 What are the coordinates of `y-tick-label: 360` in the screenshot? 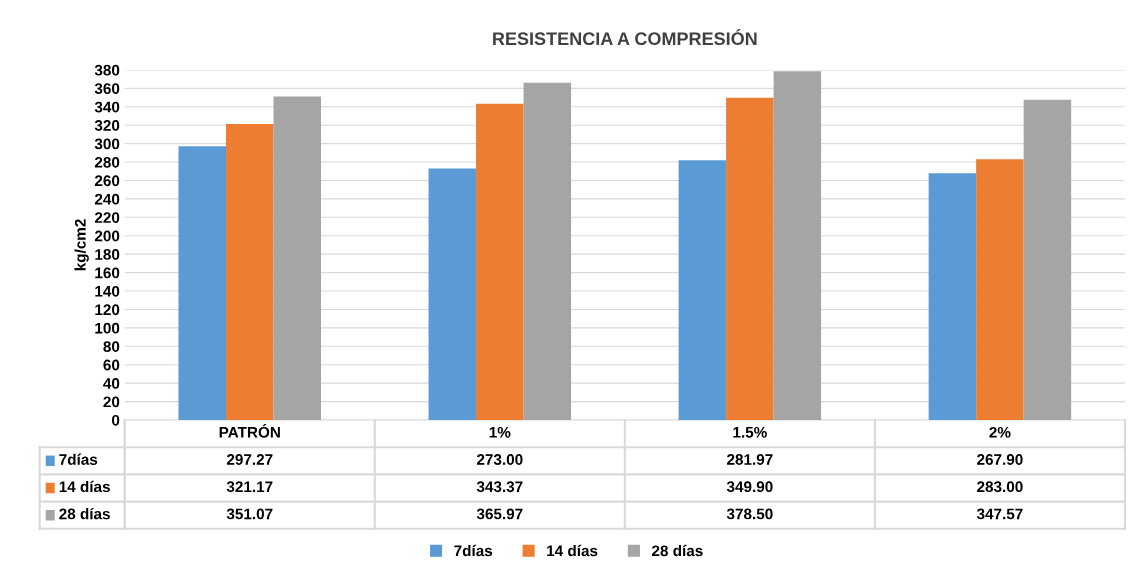 It's located at (107, 89).